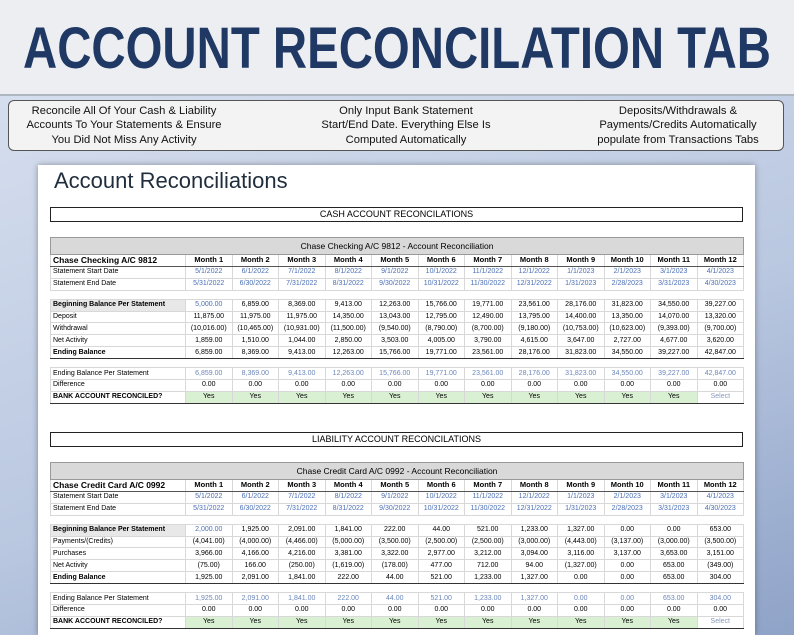 The height and width of the screenshot is (635, 794). What do you see at coordinates (348, 284) in the screenshot?
I see `cell: 8/31/2022` at bounding box center [348, 284].